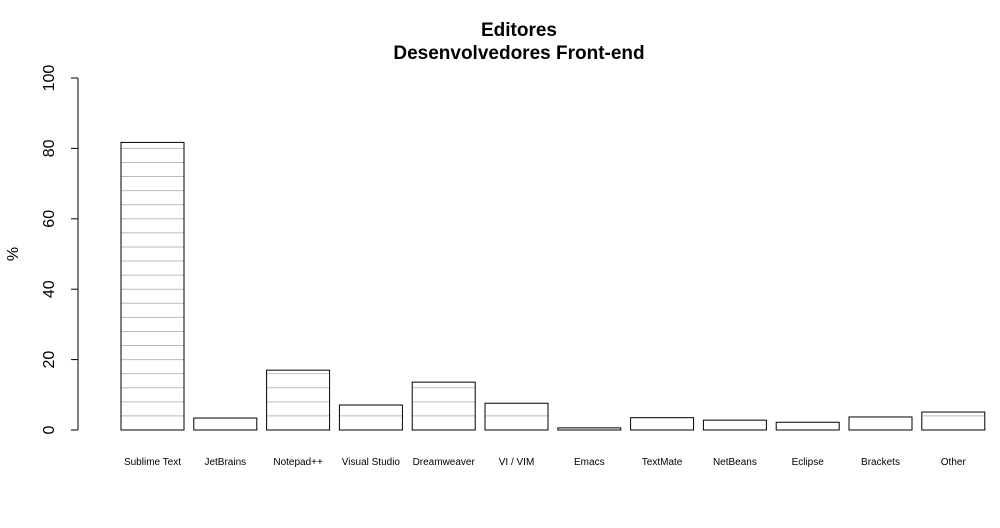 The height and width of the screenshot is (528, 1000). I want to click on y-tick-label: 60, so click(49, 219).